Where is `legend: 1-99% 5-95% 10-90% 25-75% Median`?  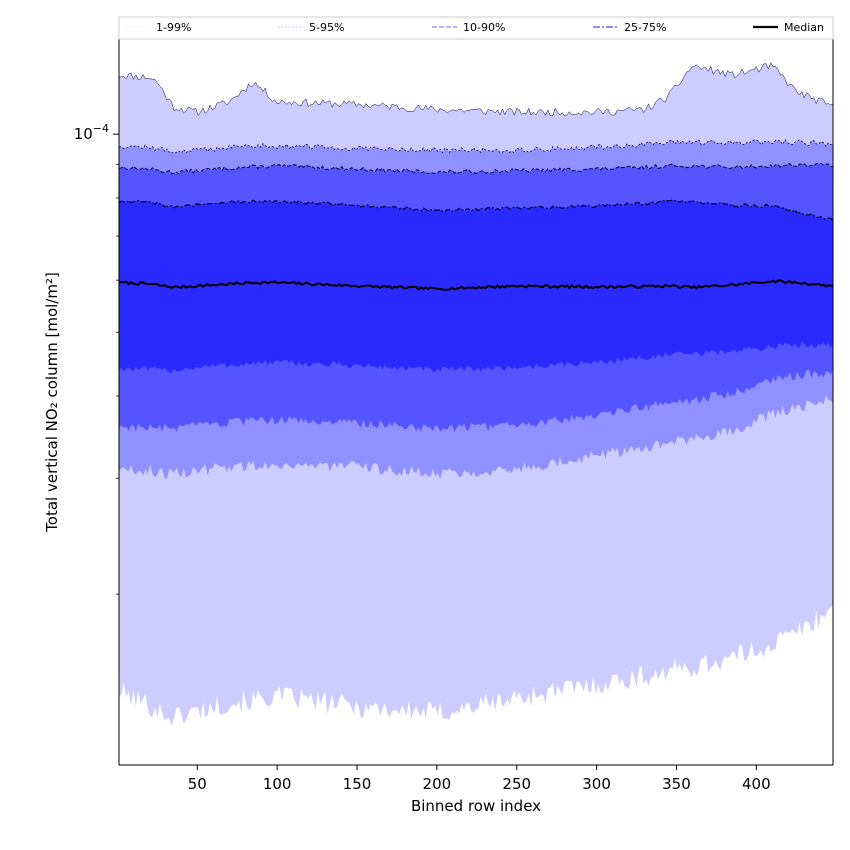
legend: 1-99% 5-95% 10-90% 25-75% Median is located at coordinates (476, 28).